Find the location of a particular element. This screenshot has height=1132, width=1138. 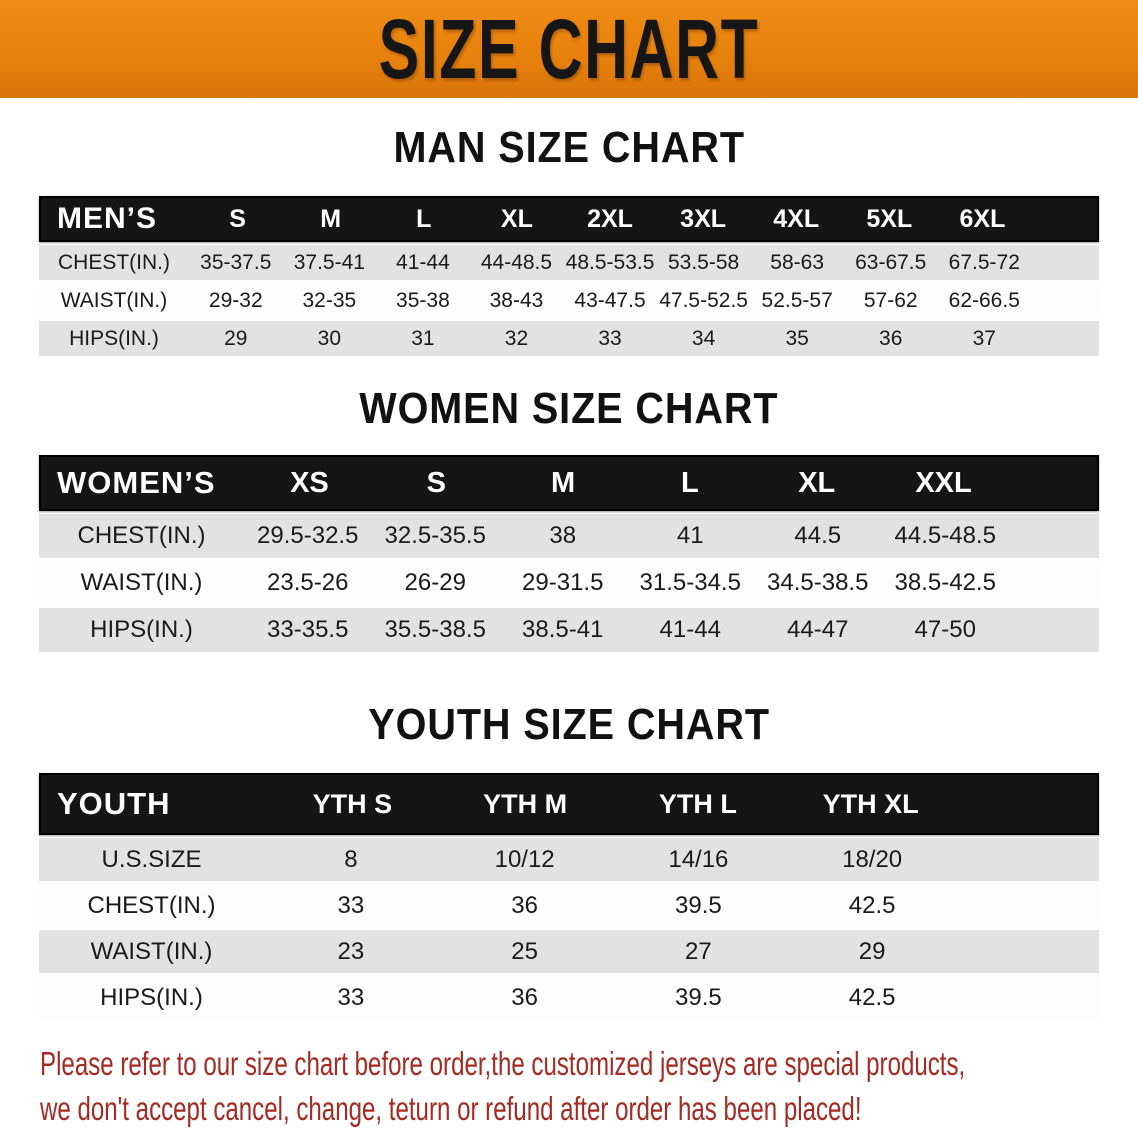

size-value-cell: 10/12 is located at coordinates (524, 859).